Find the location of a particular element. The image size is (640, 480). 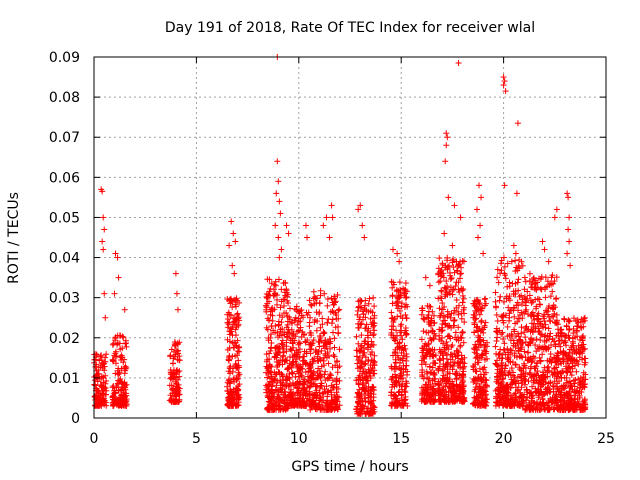

y-axis-label: ROTI / TECUs is located at coordinates (14, 238).